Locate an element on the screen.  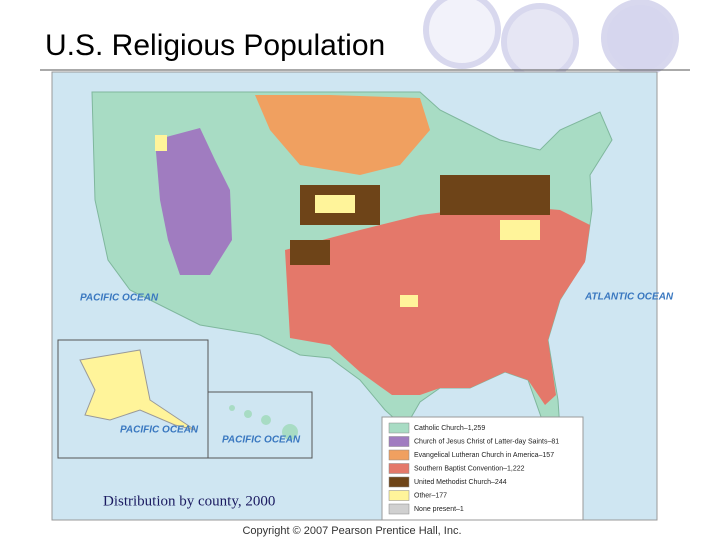
alaska is located at coordinates (137, 390).